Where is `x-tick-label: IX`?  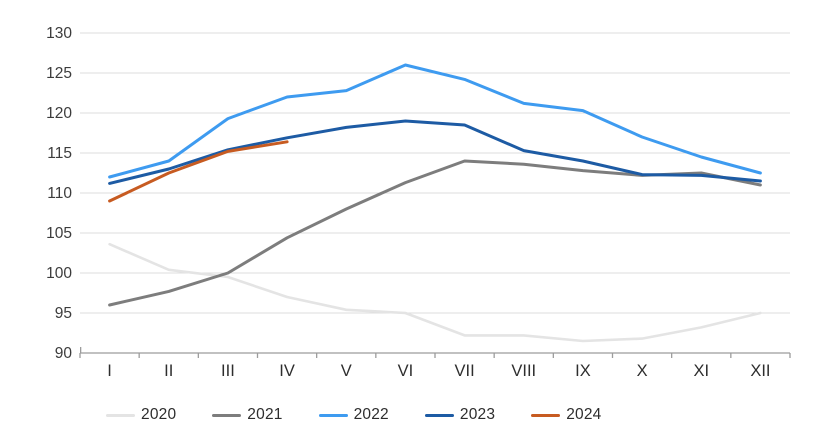 x-tick-label: IX is located at coordinates (583, 371).